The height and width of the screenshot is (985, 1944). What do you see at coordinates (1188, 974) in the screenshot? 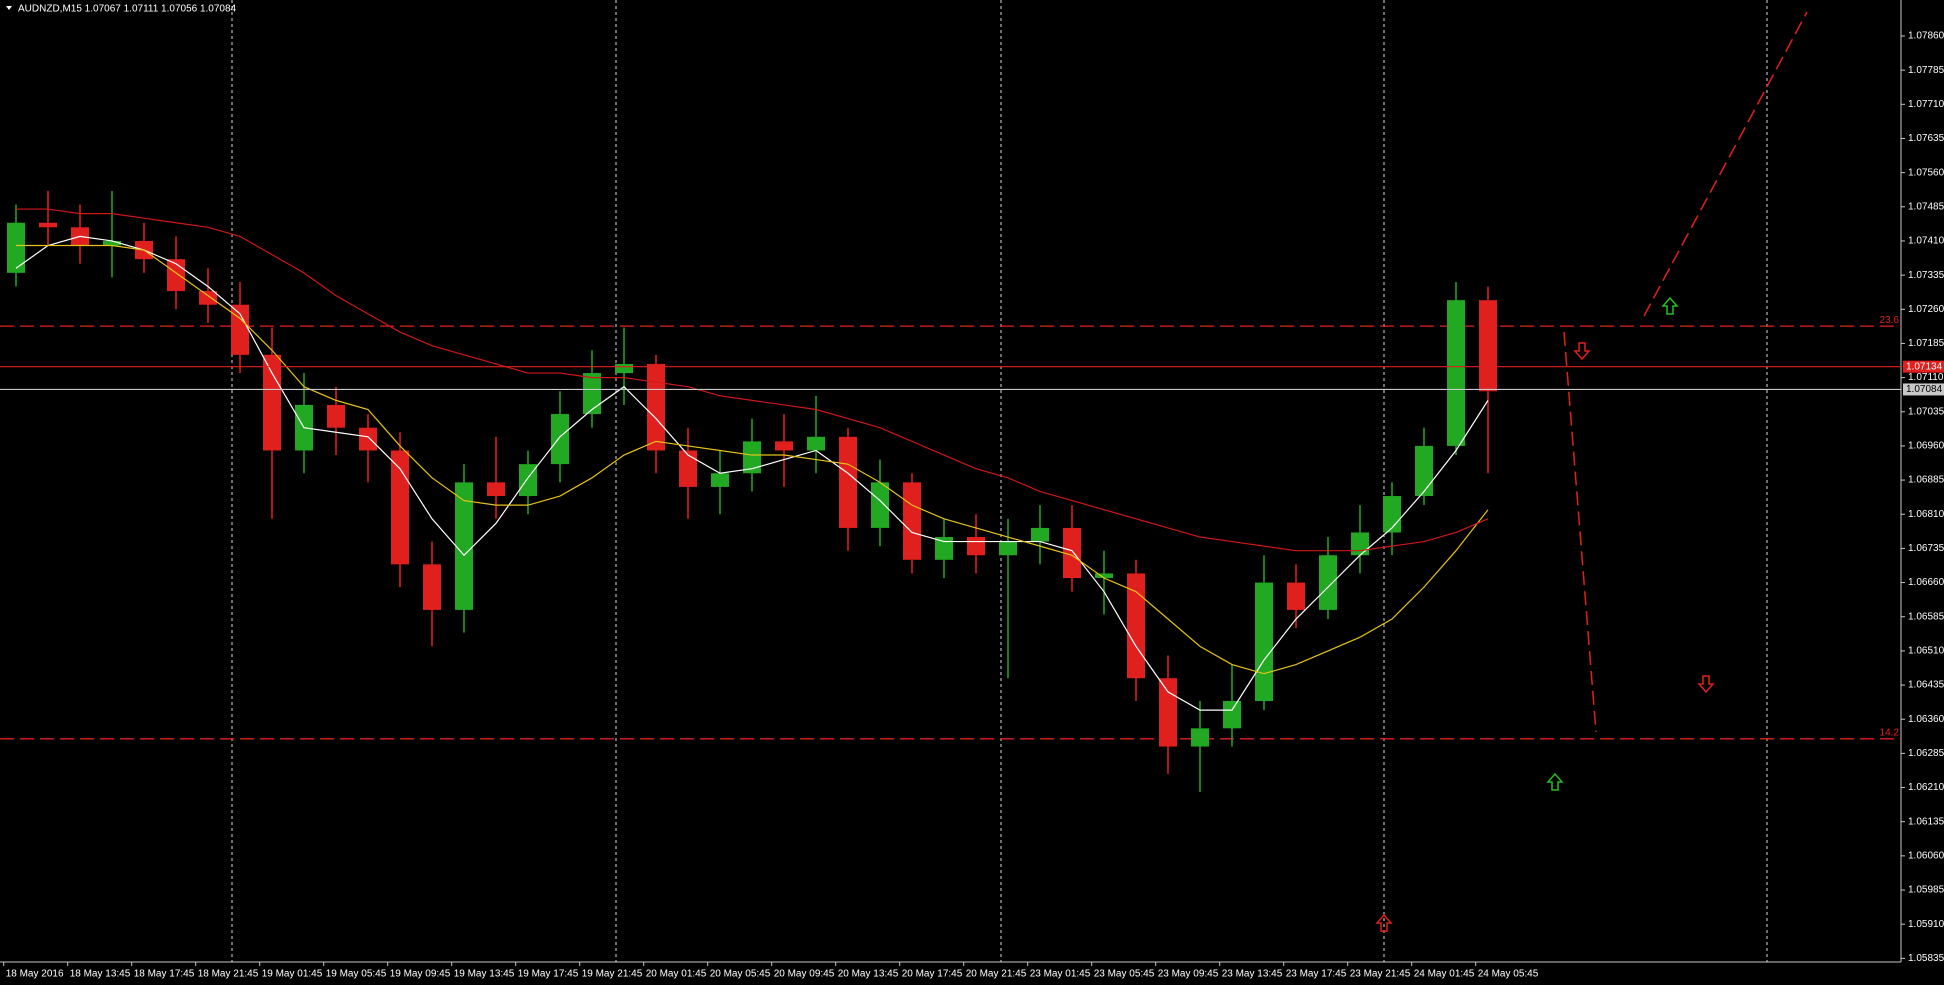
I see `x-tick-label: 23 May 09:45` at bounding box center [1188, 974].